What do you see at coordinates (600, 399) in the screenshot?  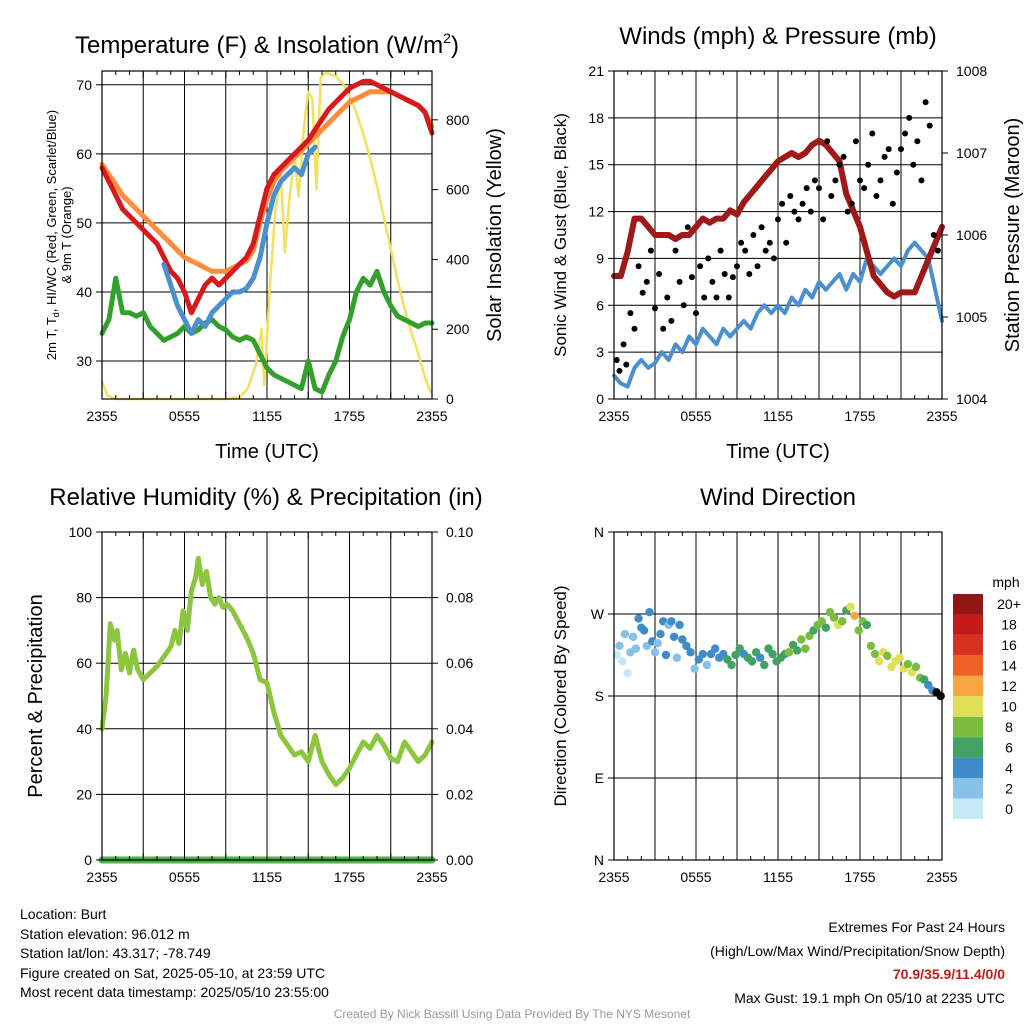 I see `y-tick-label: 0` at bounding box center [600, 399].